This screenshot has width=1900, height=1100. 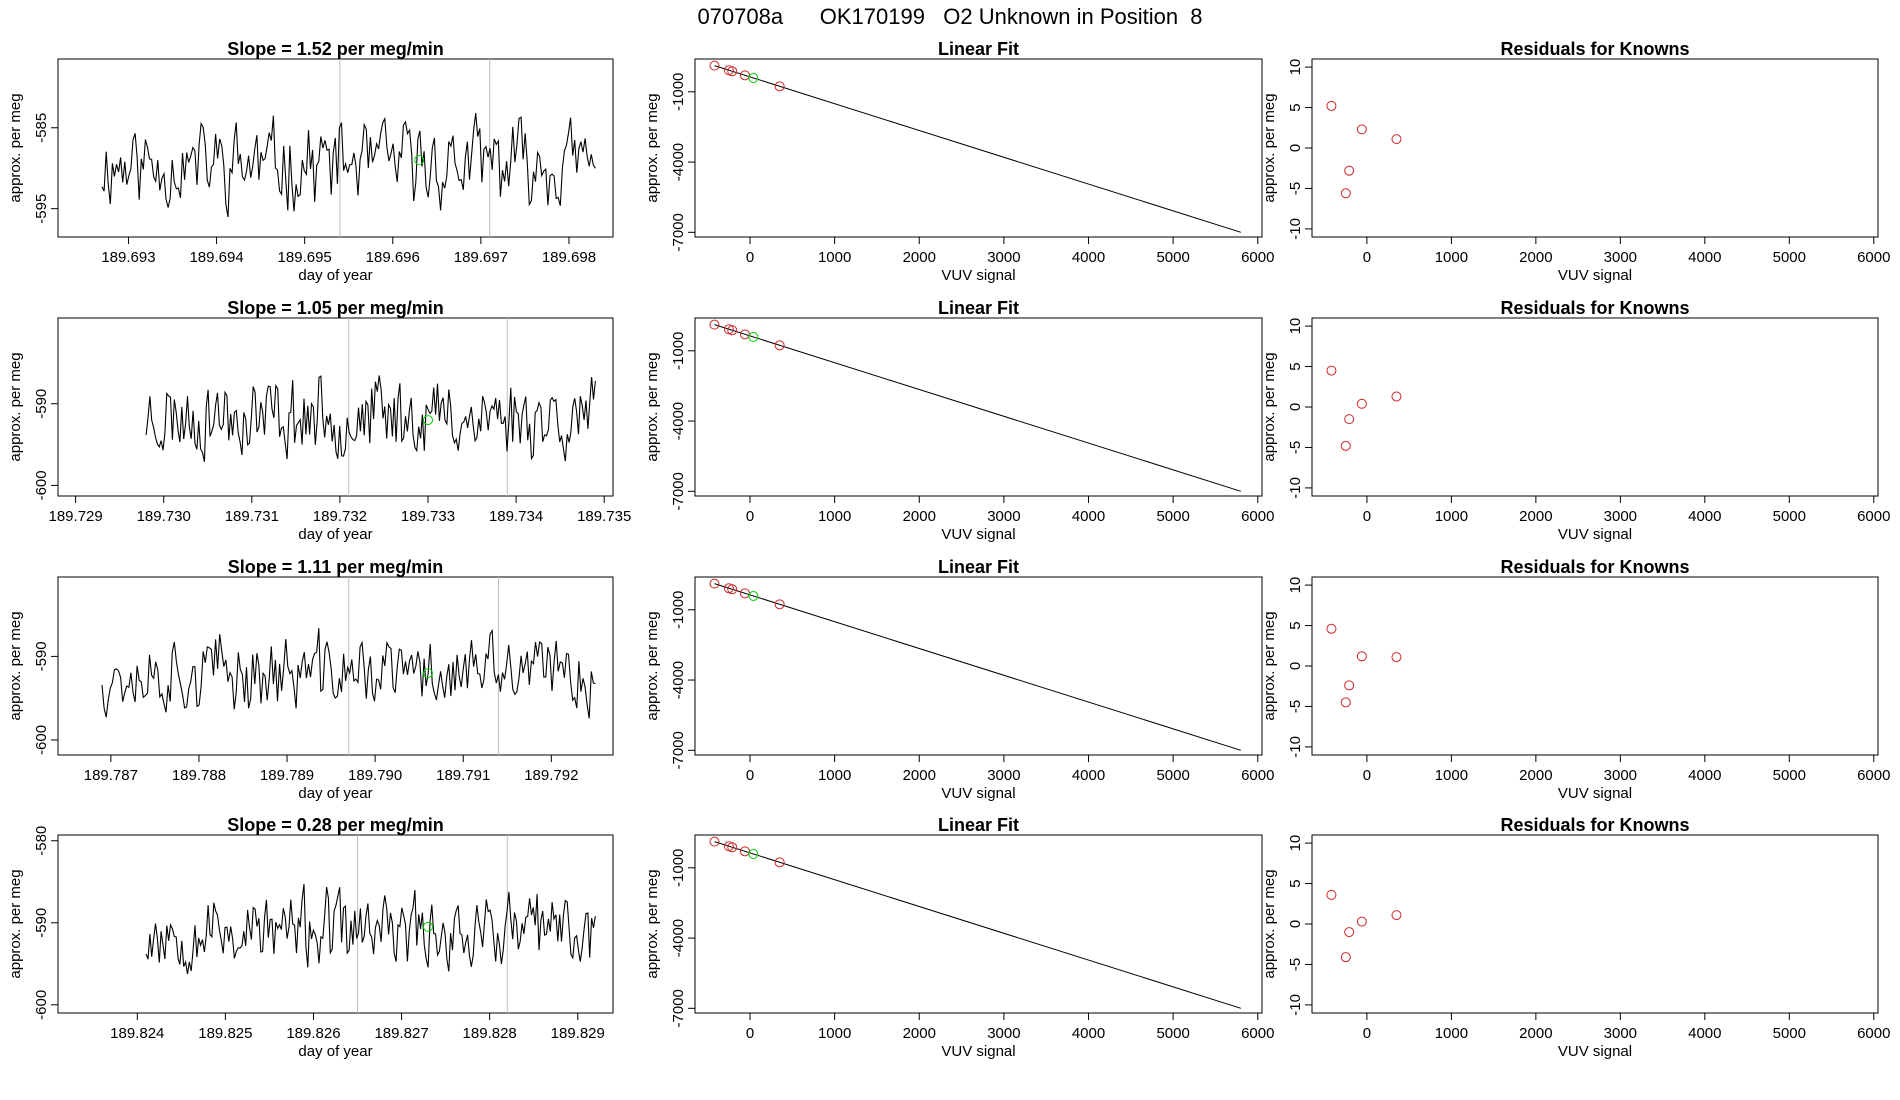 I want to click on y-tick-label: 10, so click(x=1295, y=843).